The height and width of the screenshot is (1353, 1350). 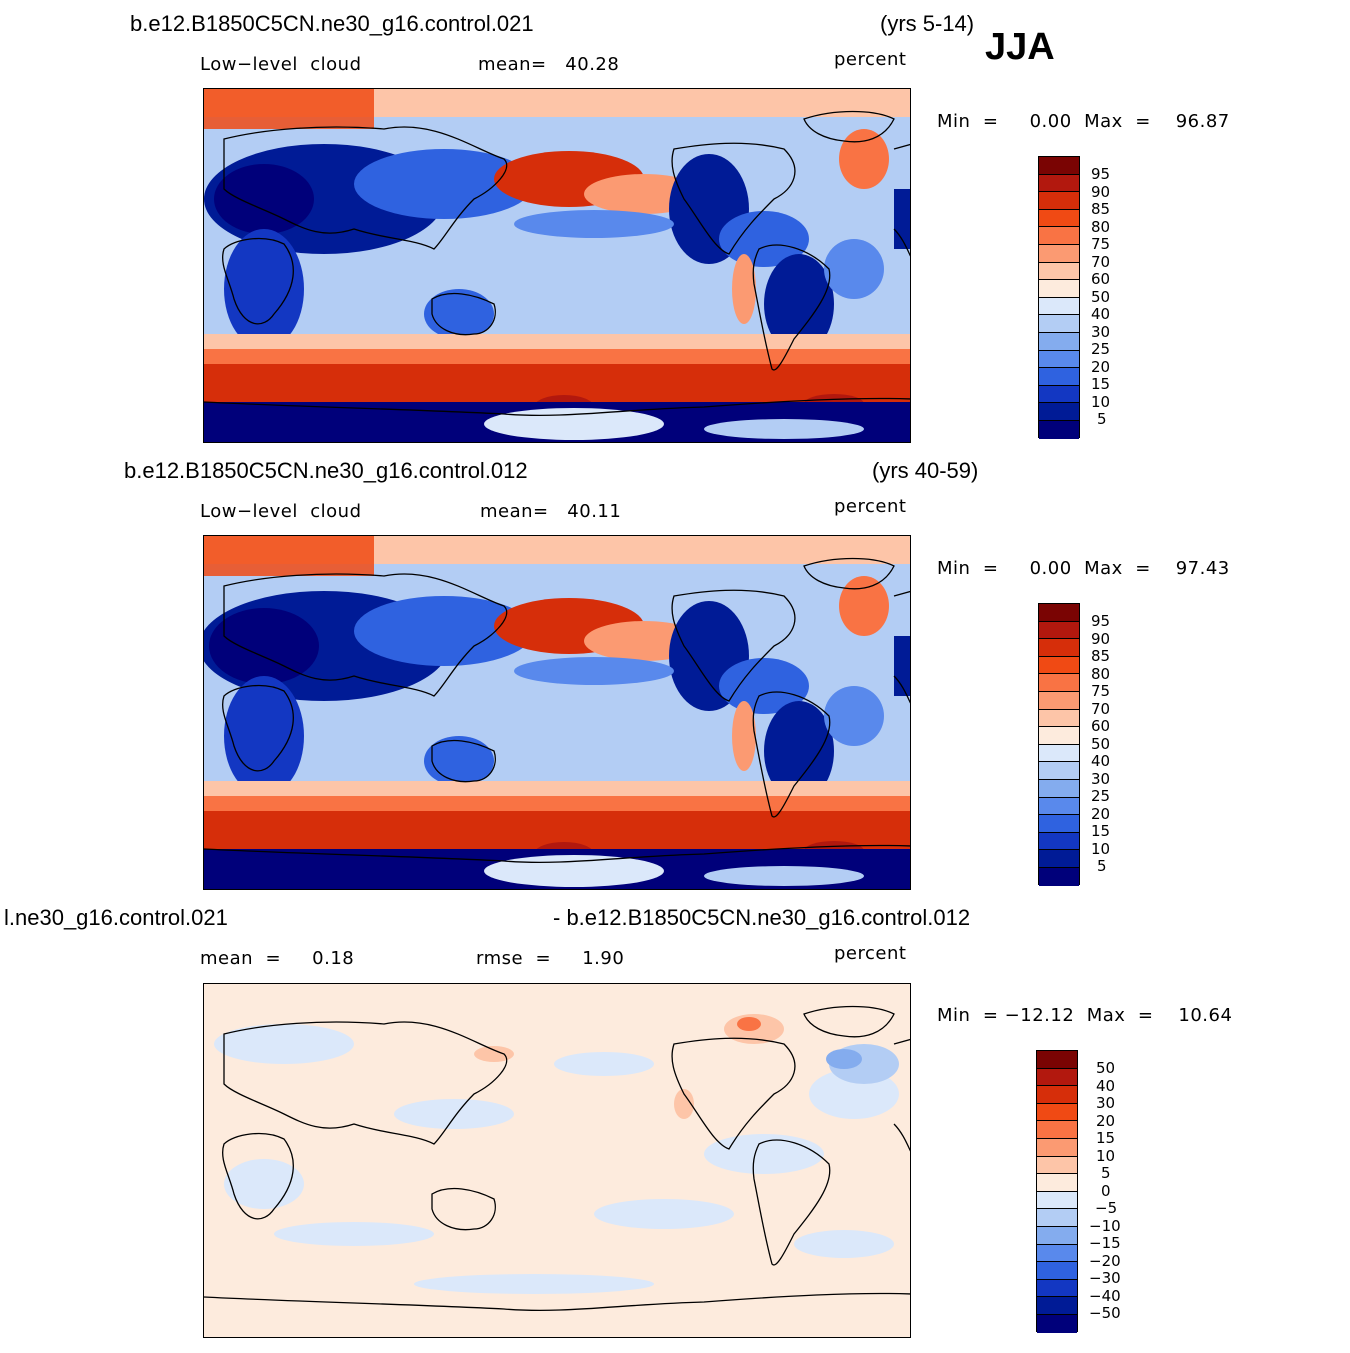 I want to click on panel1-mean: mean= 40.28, so click(x=549, y=64).